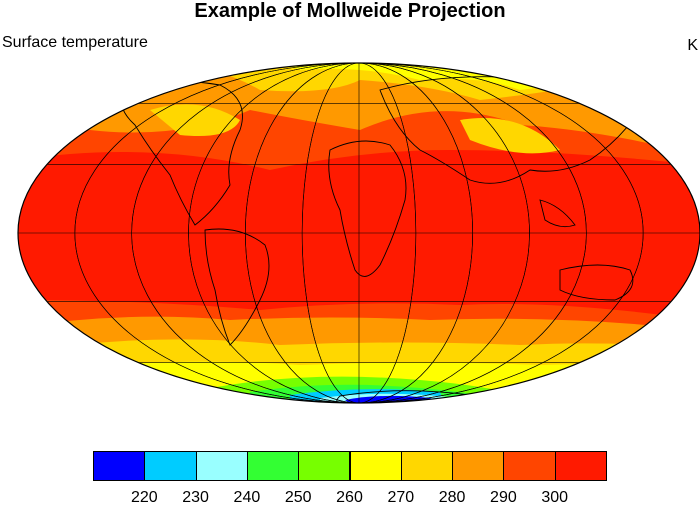  What do you see at coordinates (75, 42) in the screenshot?
I see `variable-label: Surface temperature` at bounding box center [75, 42].